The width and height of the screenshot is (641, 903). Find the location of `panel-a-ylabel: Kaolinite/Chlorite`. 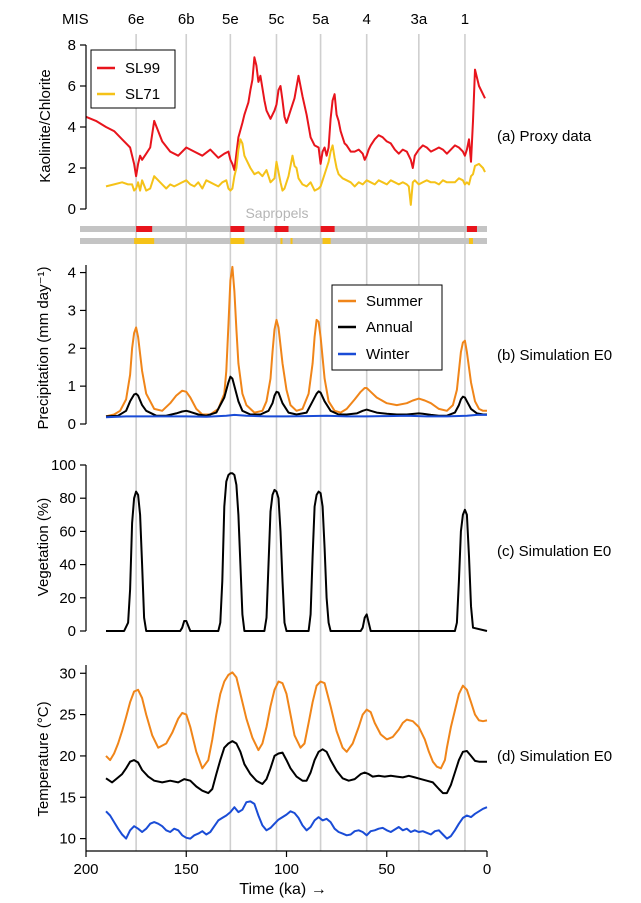

panel-a-ylabel: Kaolinite/Chlorite is located at coordinates (45, 125).